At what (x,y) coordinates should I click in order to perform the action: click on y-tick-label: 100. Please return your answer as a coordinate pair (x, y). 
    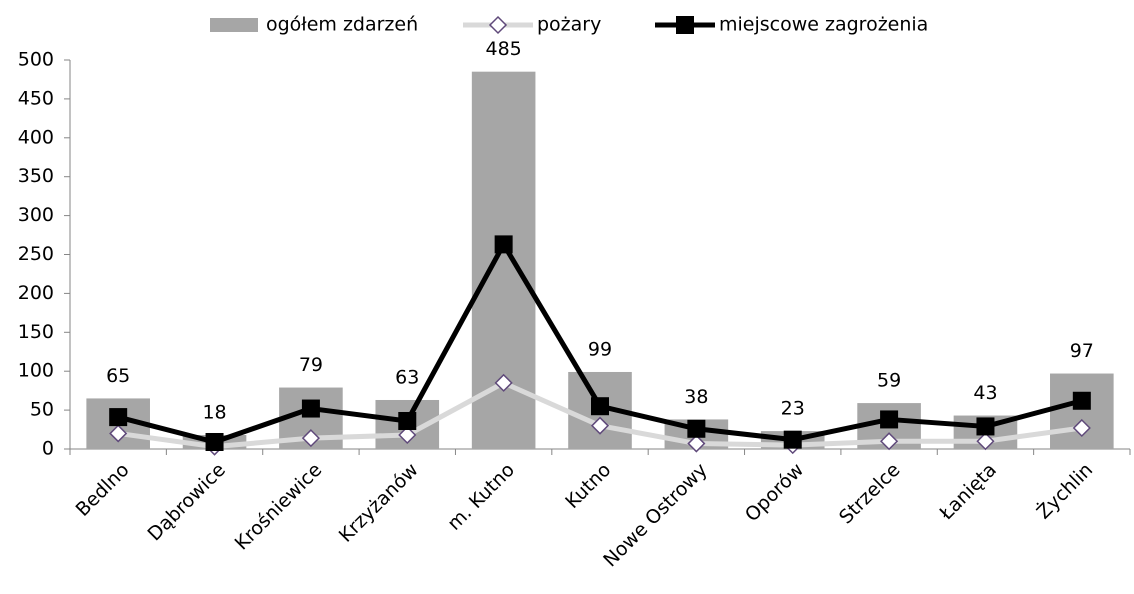
    Looking at the image, I should click on (36, 371).